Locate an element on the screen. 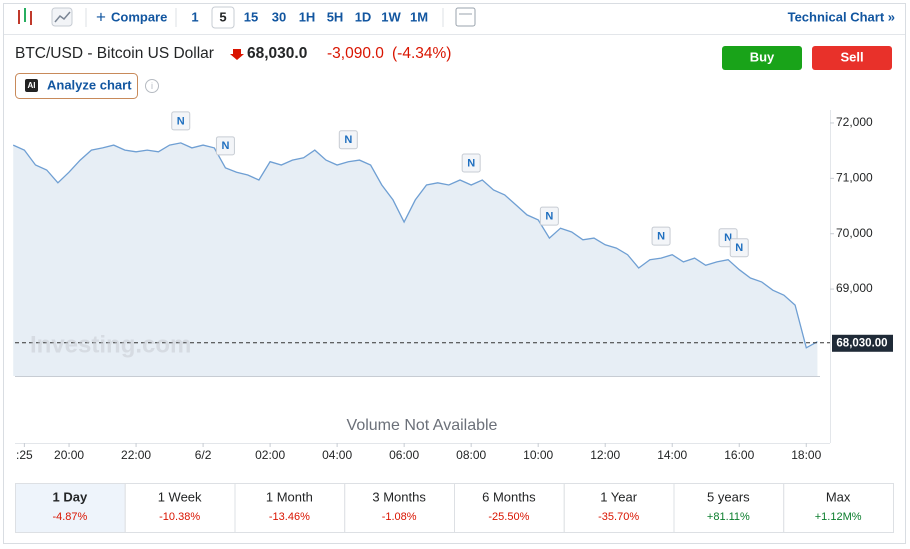 This screenshot has width=910, height=549. volume-note: Volume Not Available is located at coordinates (422, 425).